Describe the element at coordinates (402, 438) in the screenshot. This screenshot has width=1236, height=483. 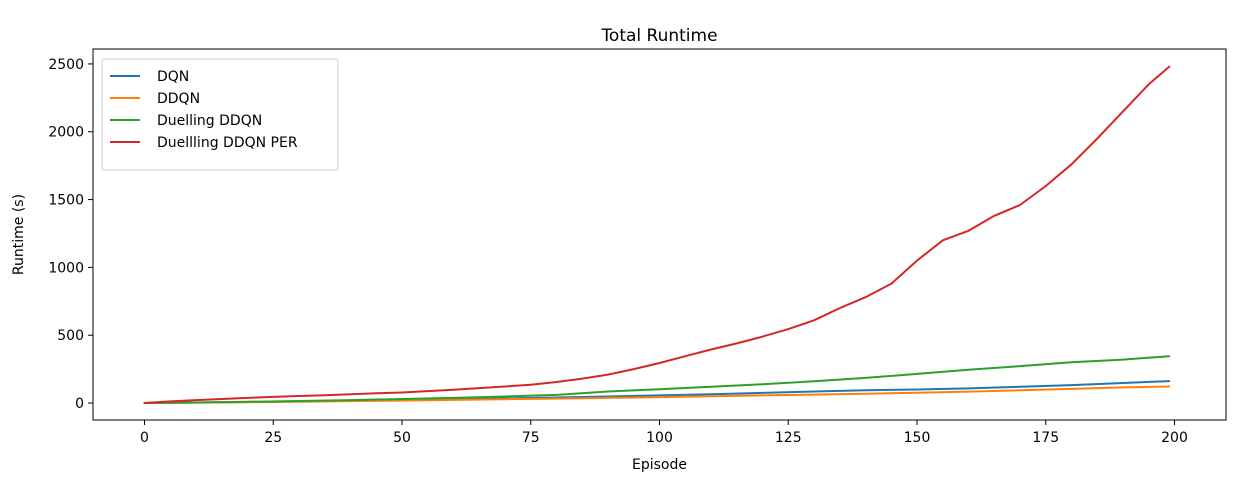
I see `x-tick-label: 50` at that location.